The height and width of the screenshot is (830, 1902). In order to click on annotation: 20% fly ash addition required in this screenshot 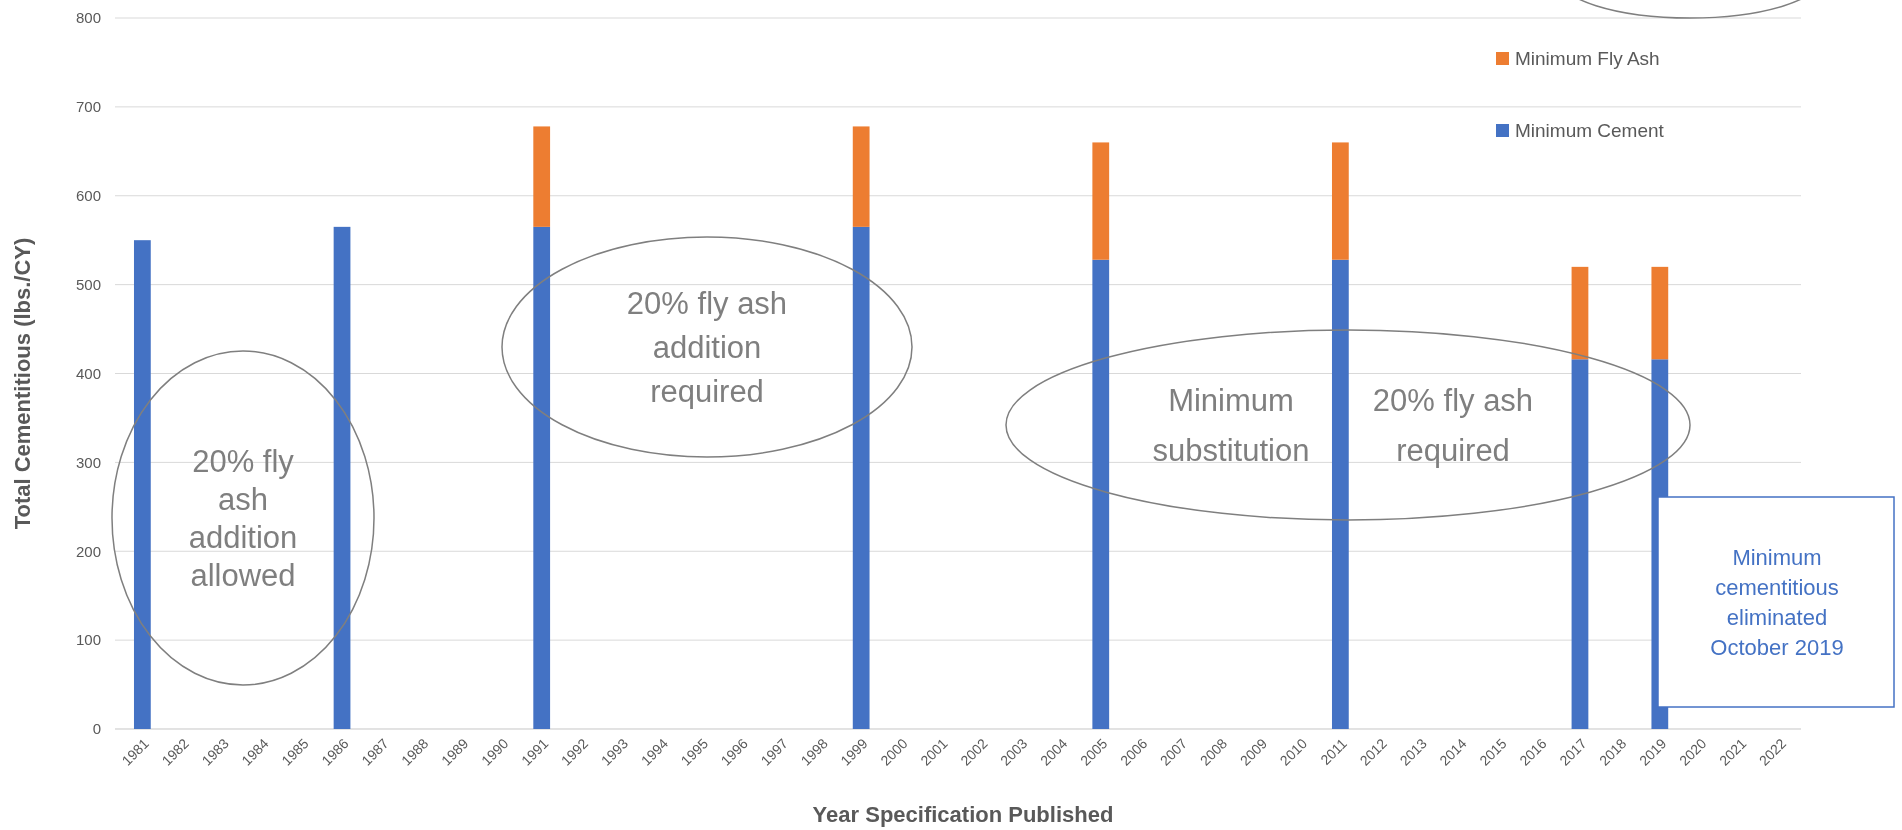, I will do `click(707, 347)`.